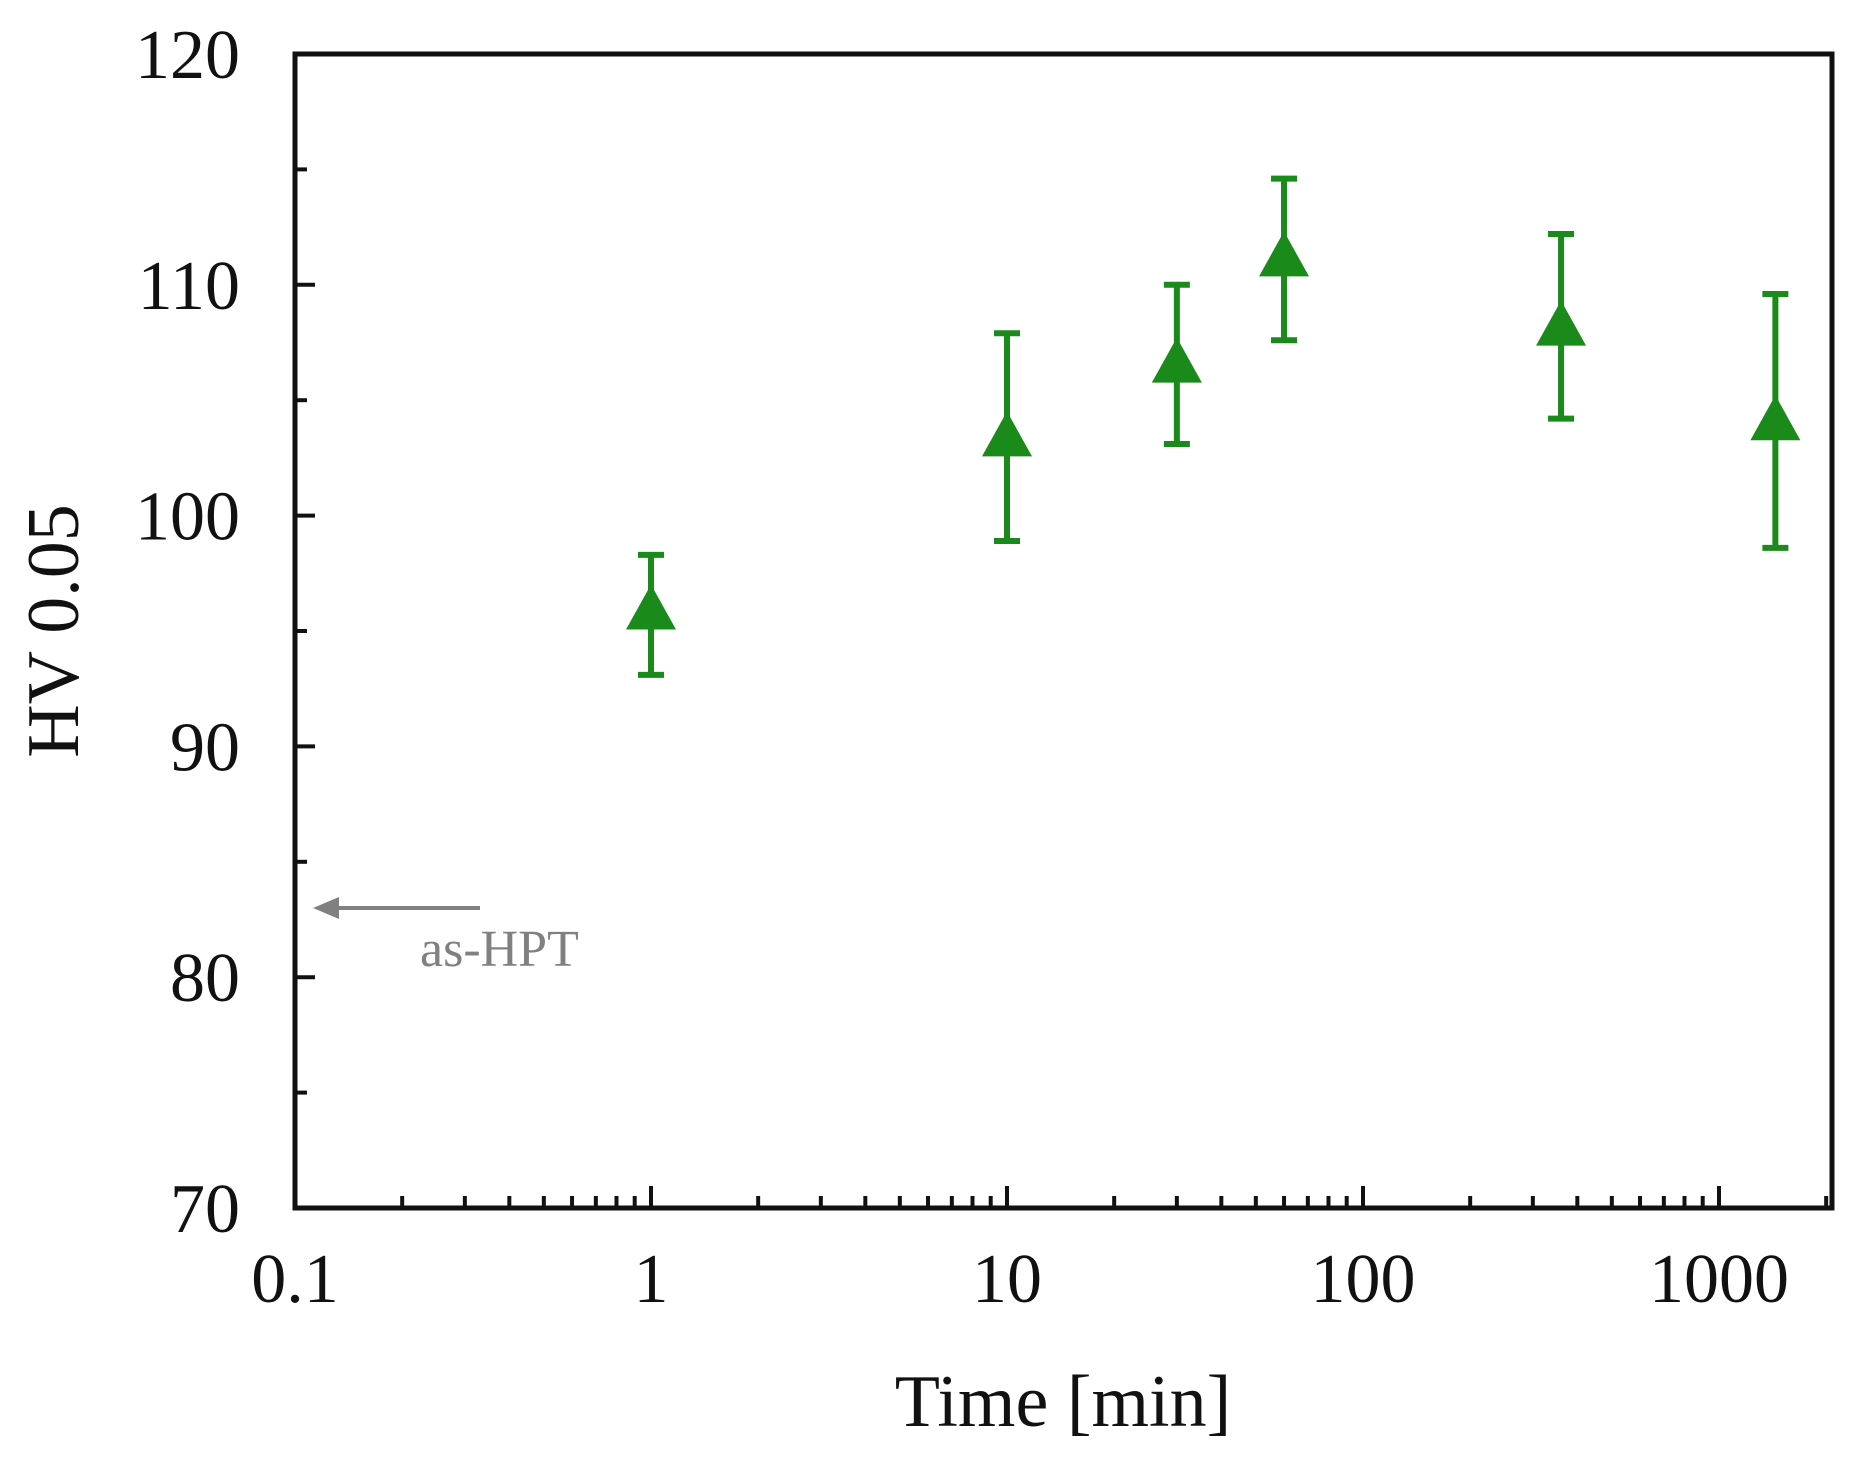 The height and width of the screenshot is (1460, 1852). Describe the element at coordinates (1363, 1279) in the screenshot. I see `x-tick-label: 100` at that location.